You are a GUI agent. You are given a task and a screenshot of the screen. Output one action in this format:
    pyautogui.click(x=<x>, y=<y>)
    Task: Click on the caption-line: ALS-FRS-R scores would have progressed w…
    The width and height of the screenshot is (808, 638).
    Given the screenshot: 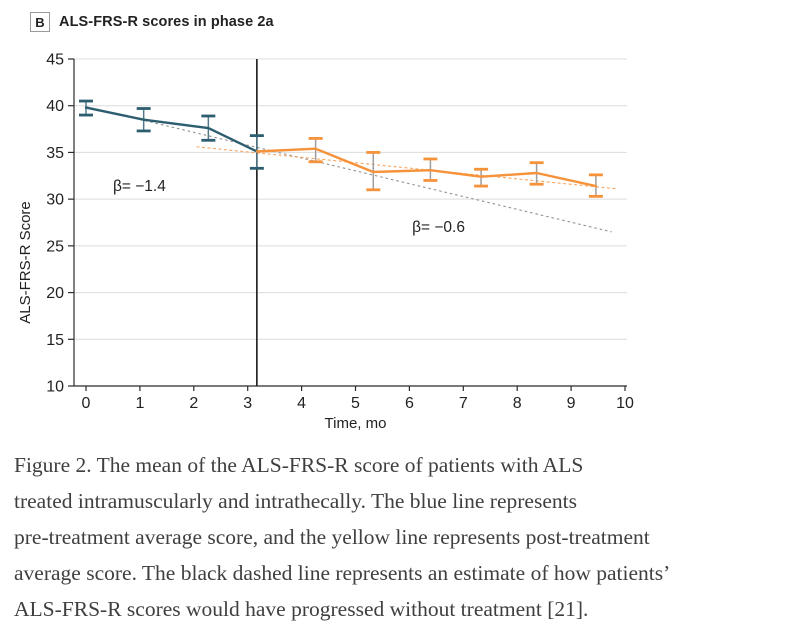 What is the action you would take?
    pyautogui.click(x=301, y=609)
    